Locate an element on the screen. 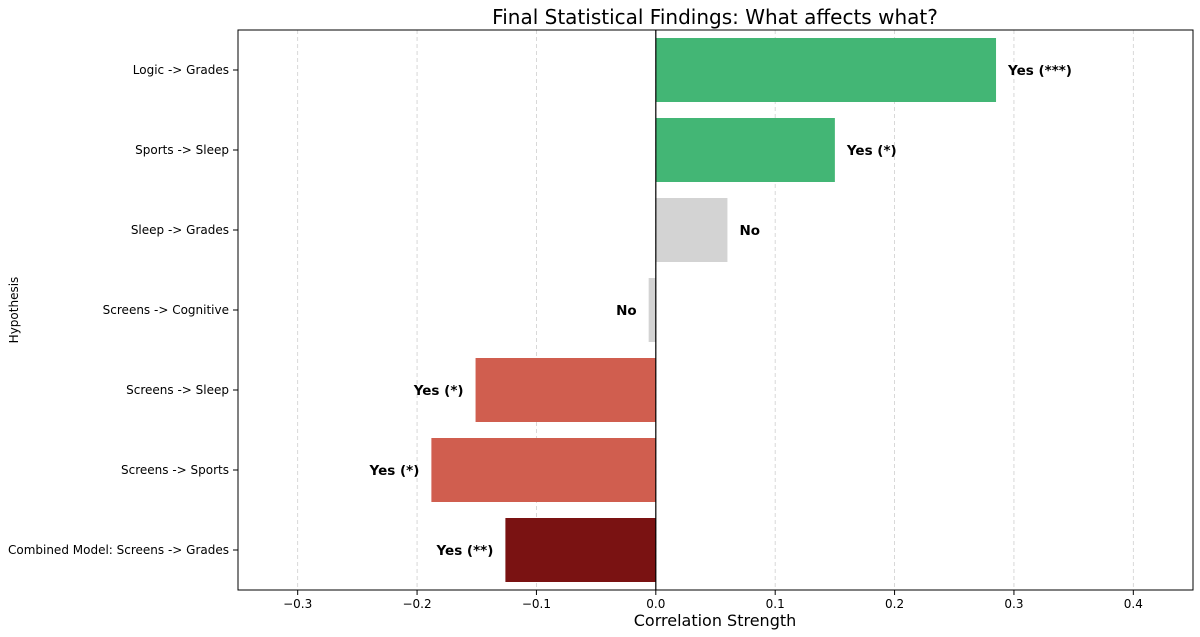 The width and height of the screenshot is (1200, 637). x-axis-ticks: −0.3 −0.2 −0.1 0.0 0.1 0.2 0.3 0.4 is located at coordinates (713, 600).